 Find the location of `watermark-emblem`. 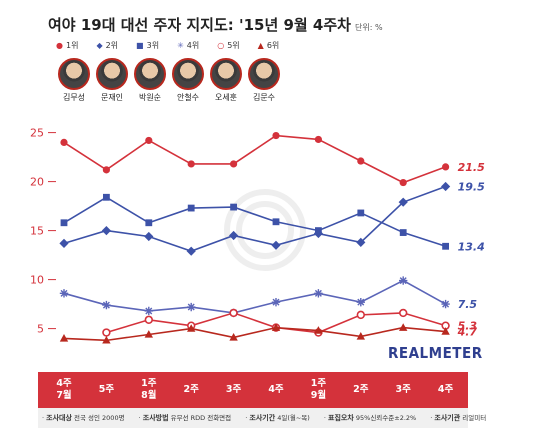

watermark-emblem is located at coordinates (265, 230).